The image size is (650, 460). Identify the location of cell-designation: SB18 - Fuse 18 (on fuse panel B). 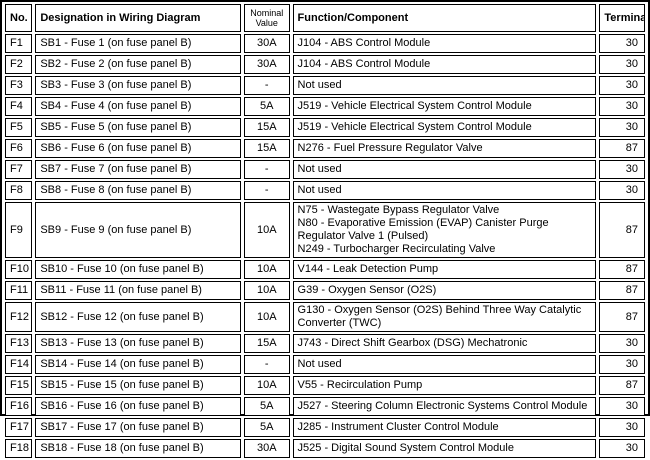
(138, 448).